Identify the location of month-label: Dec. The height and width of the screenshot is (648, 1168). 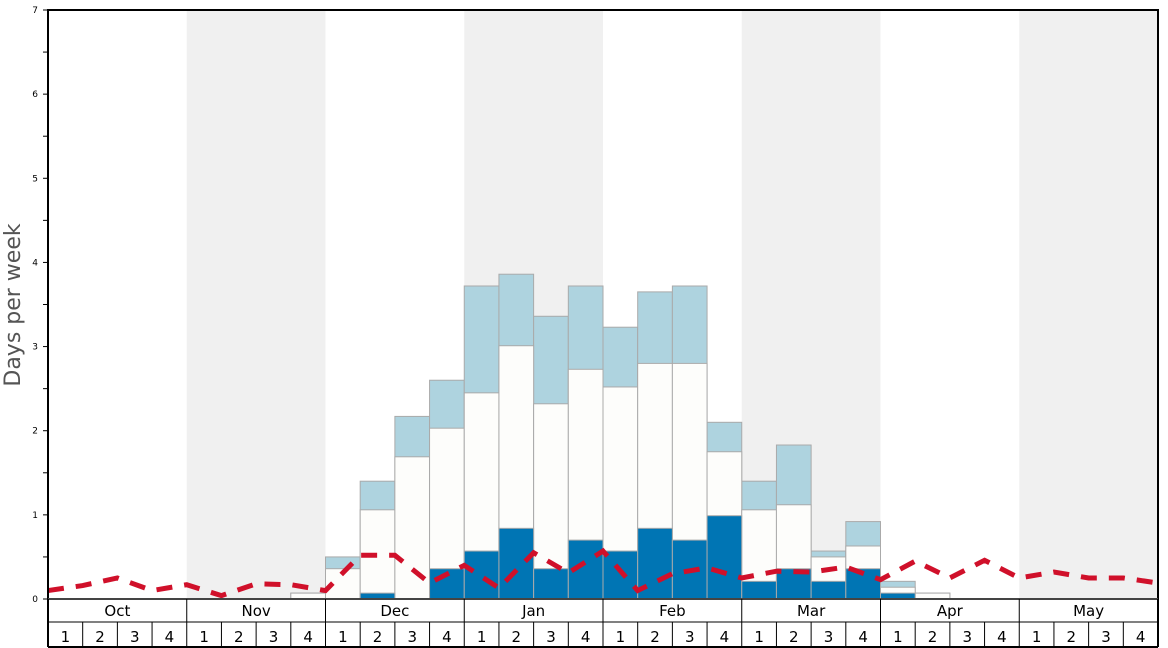
(394, 611).